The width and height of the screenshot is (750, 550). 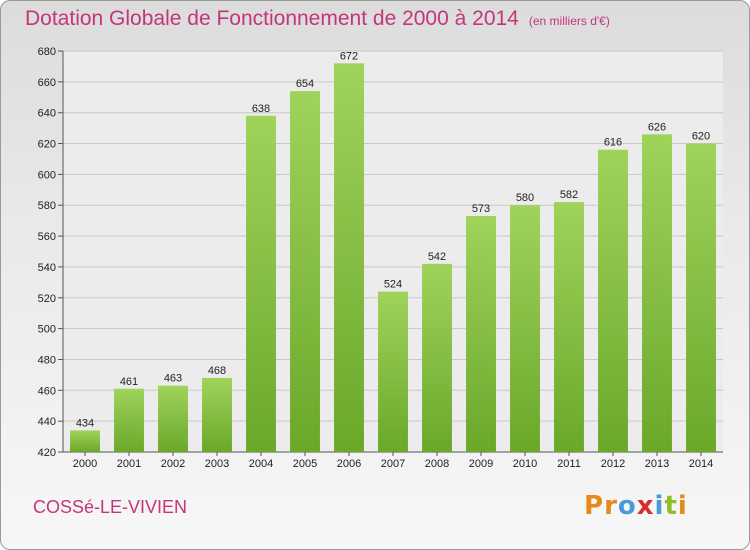 What do you see at coordinates (47, 114) in the screenshot?
I see `y-tick-label: 640` at bounding box center [47, 114].